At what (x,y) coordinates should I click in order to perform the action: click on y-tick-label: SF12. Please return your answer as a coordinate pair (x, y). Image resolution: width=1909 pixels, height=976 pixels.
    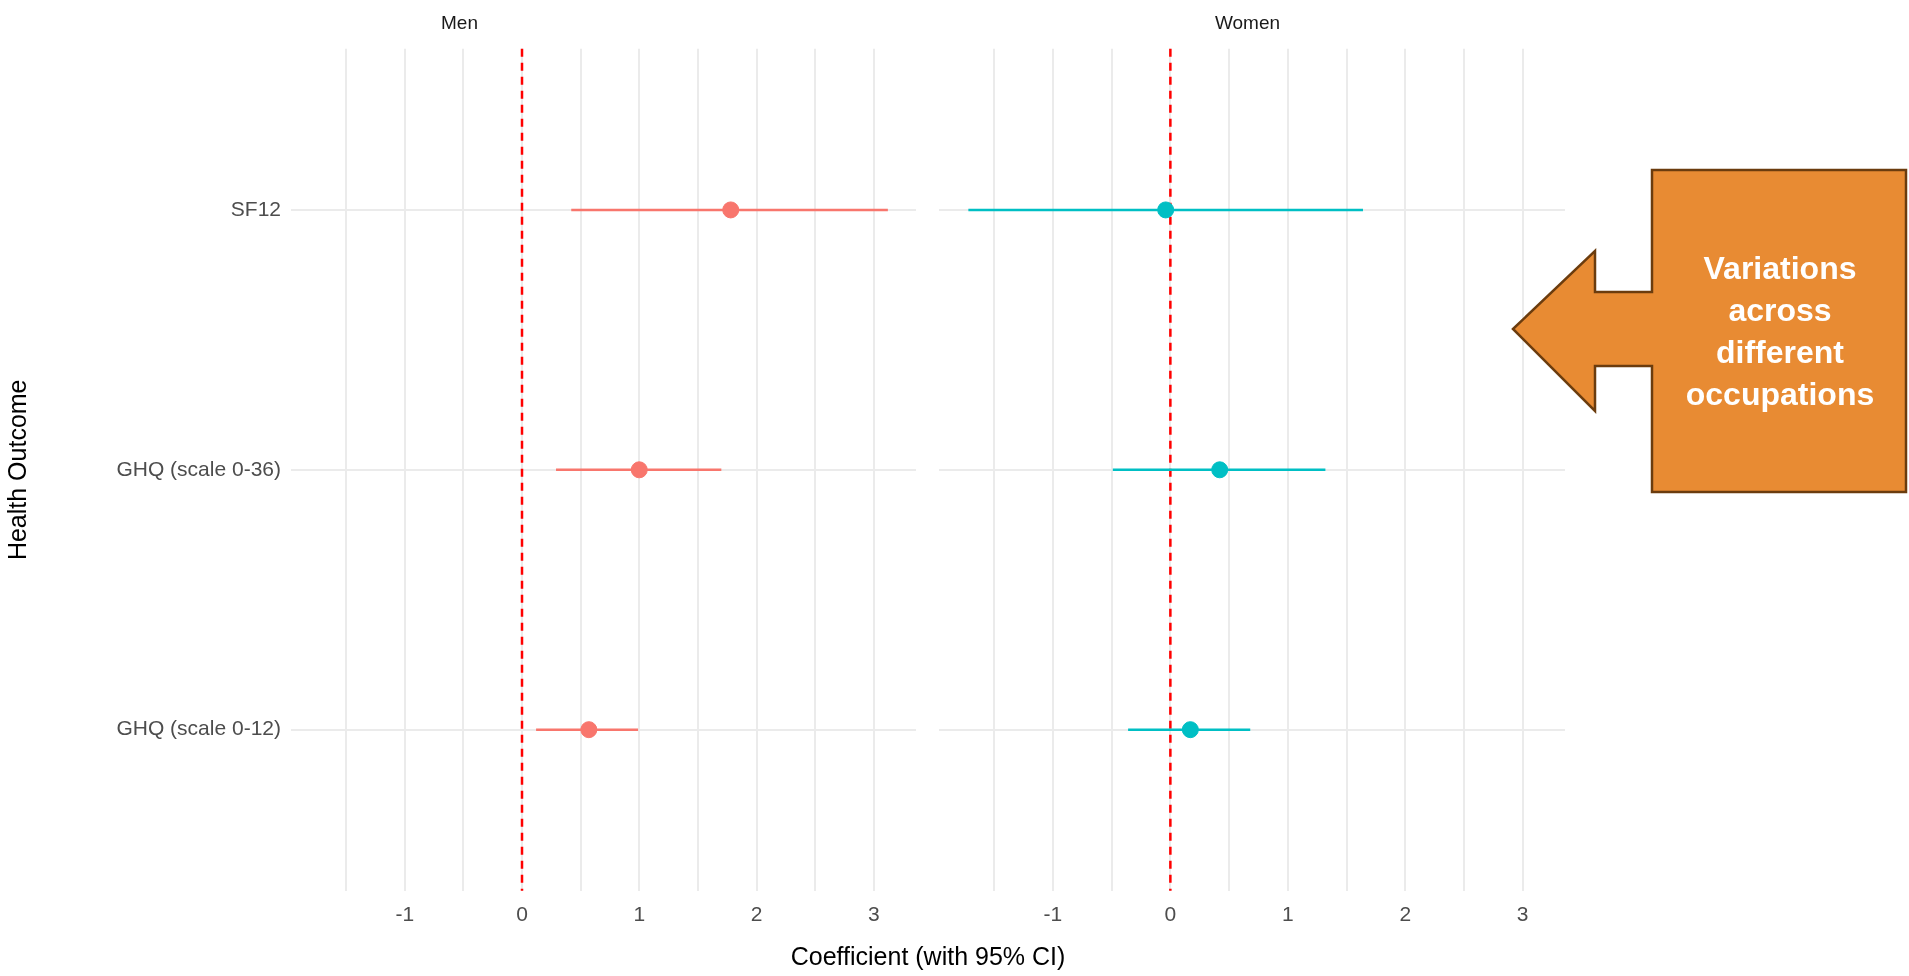
    Looking at the image, I should click on (255, 208).